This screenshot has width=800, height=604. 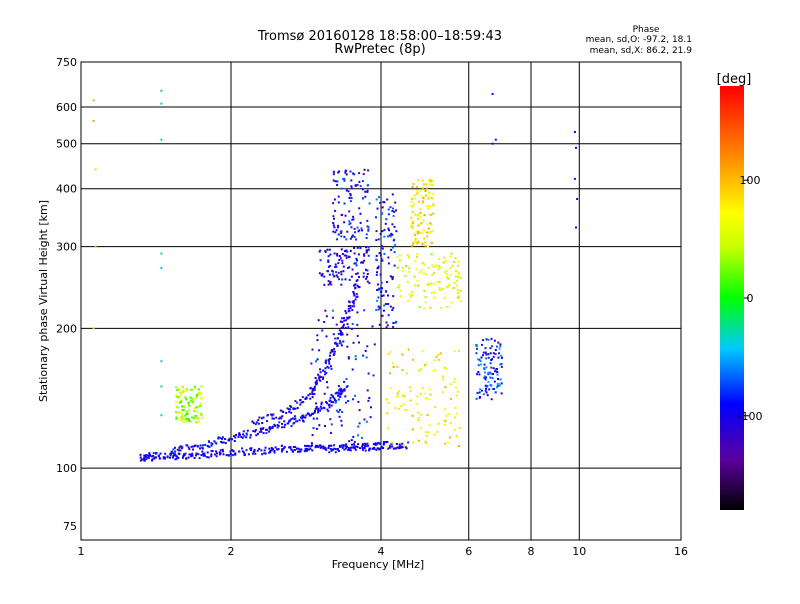 What do you see at coordinates (43, 301) in the screenshot?
I see `y-axis-label: Stationary phase Virtual Height [km]` at bounding box center [43, 301].